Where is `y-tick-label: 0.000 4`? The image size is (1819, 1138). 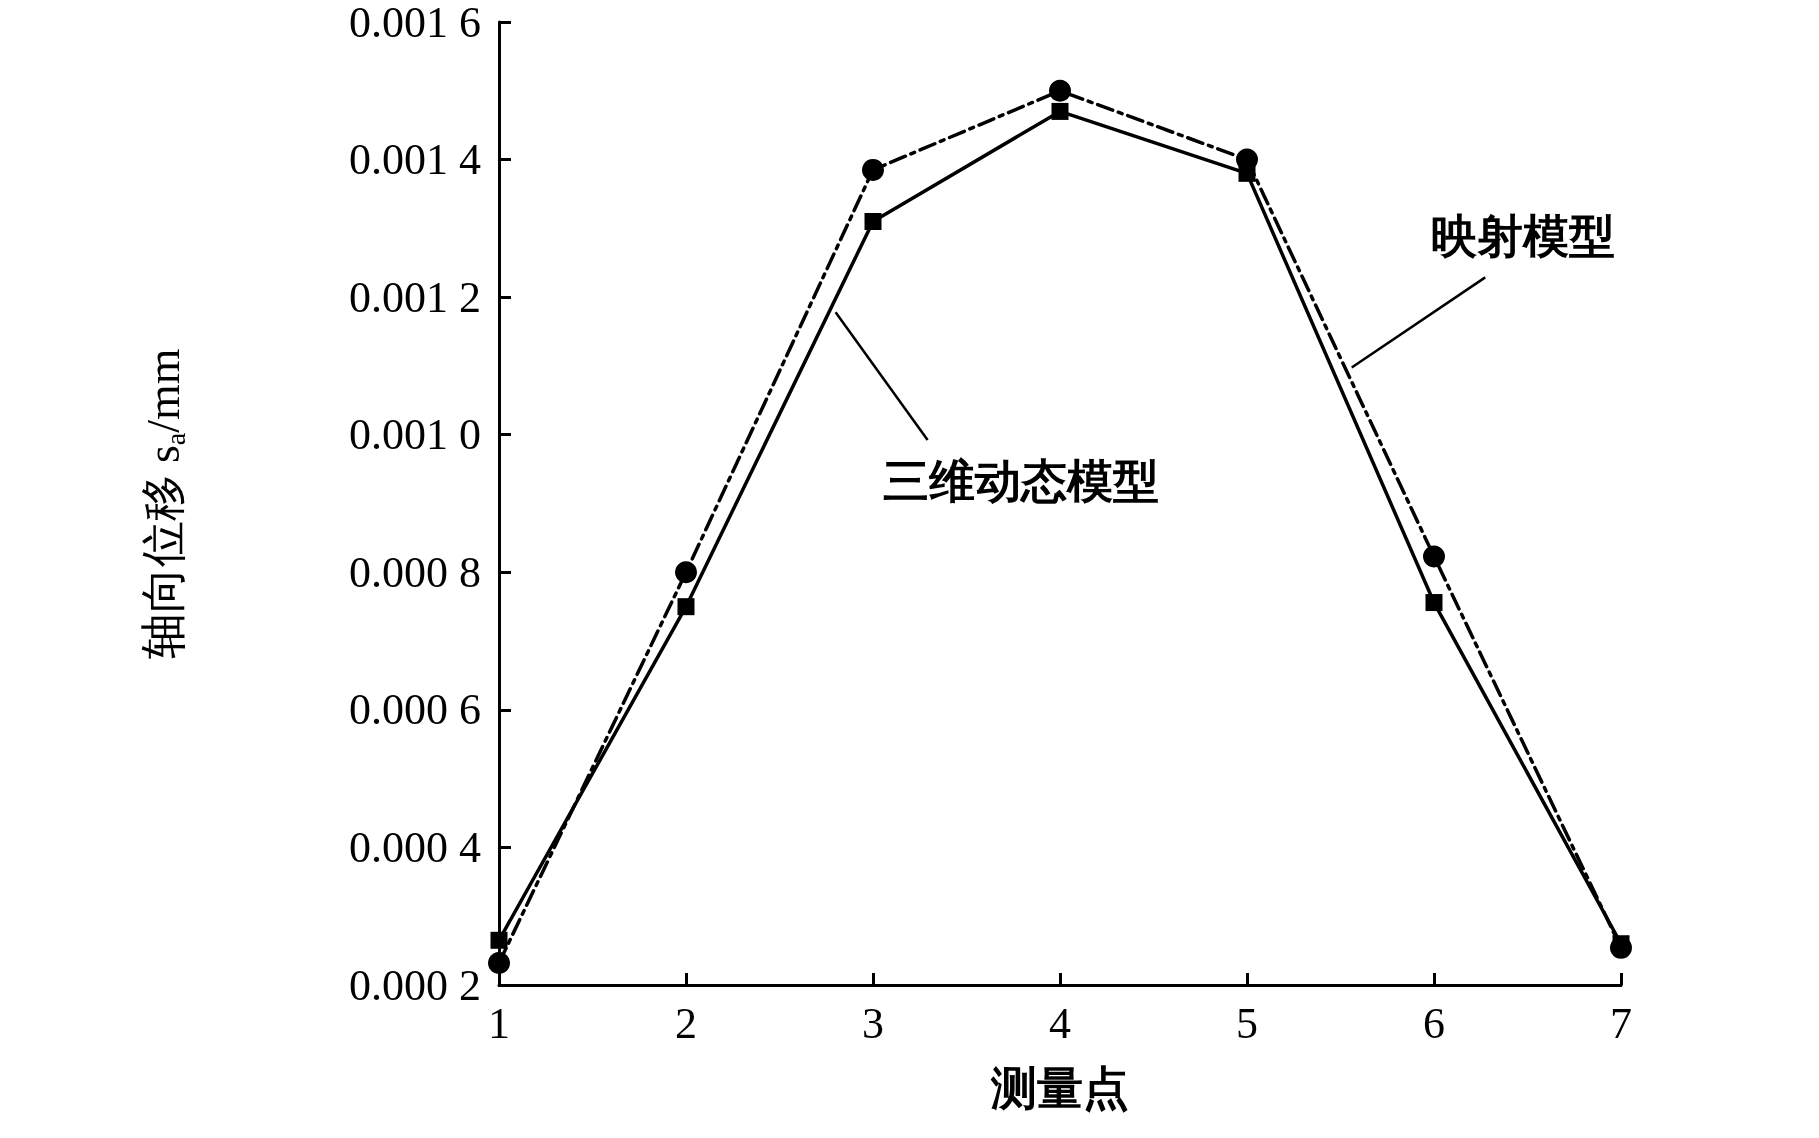 y-tick-label: 0.000 4 is located at coordinates (415, 847).